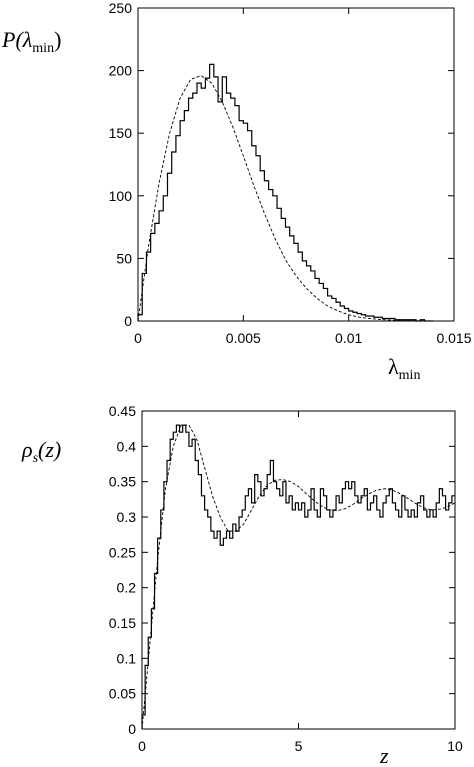  I want to click on x-tick-label: 5, so click(299, 746).